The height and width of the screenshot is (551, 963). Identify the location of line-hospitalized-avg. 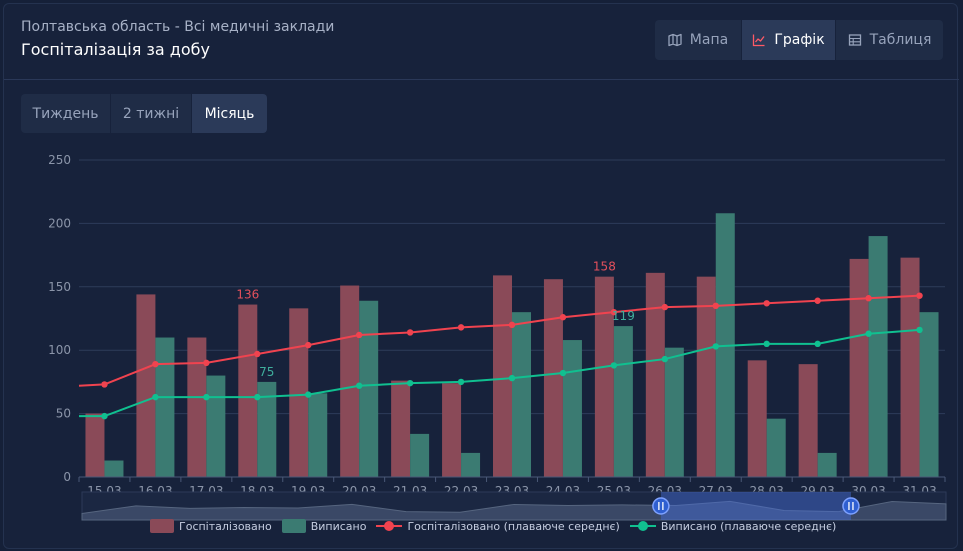
(499, 340).